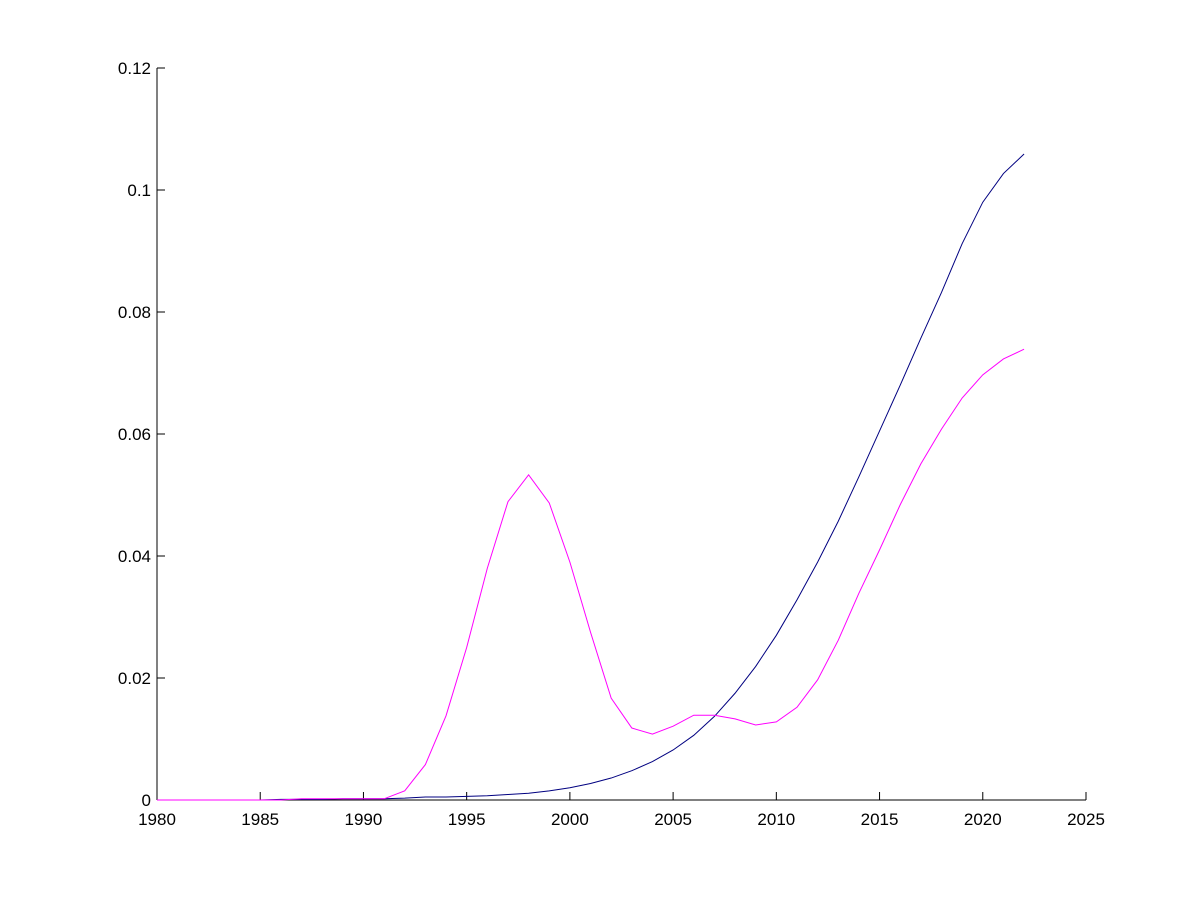 This screenshot has height=900, width=1200. What do you see at coordinates (139, 190) in the screenshot?
I see `y-tick-label: 0.1` at bounding box center [139, 190].